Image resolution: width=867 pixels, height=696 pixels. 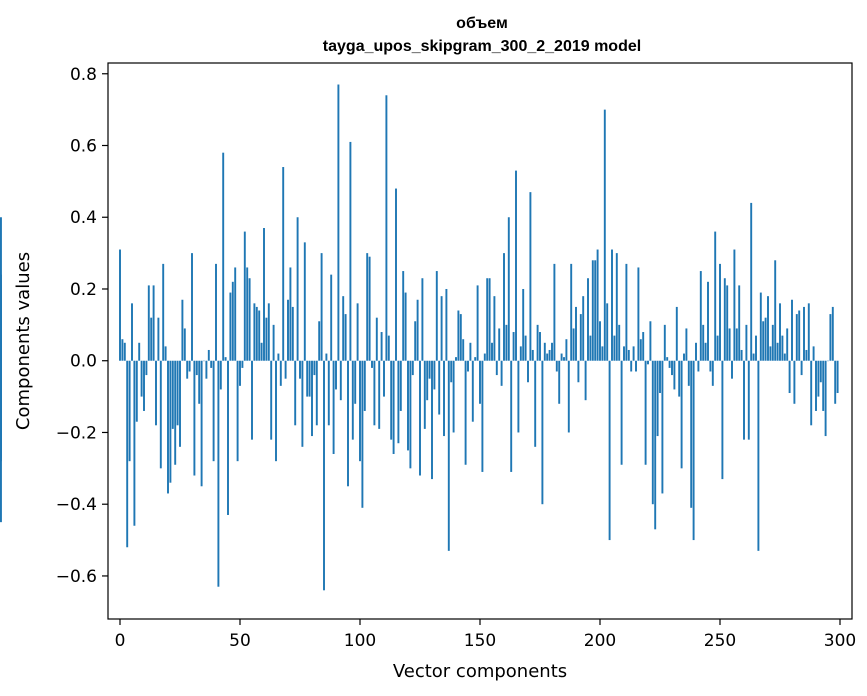 I want to click on y-tick-label: −0.4, so click(x=76, y=505).